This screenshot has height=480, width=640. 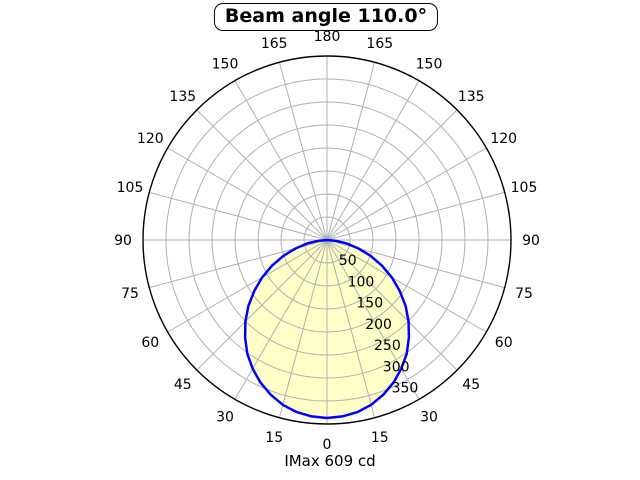 What do you see at coordinates (531, 241) in the screenshot?
I see `angle-label-right-90: 90` at bounding box center [531, 241].